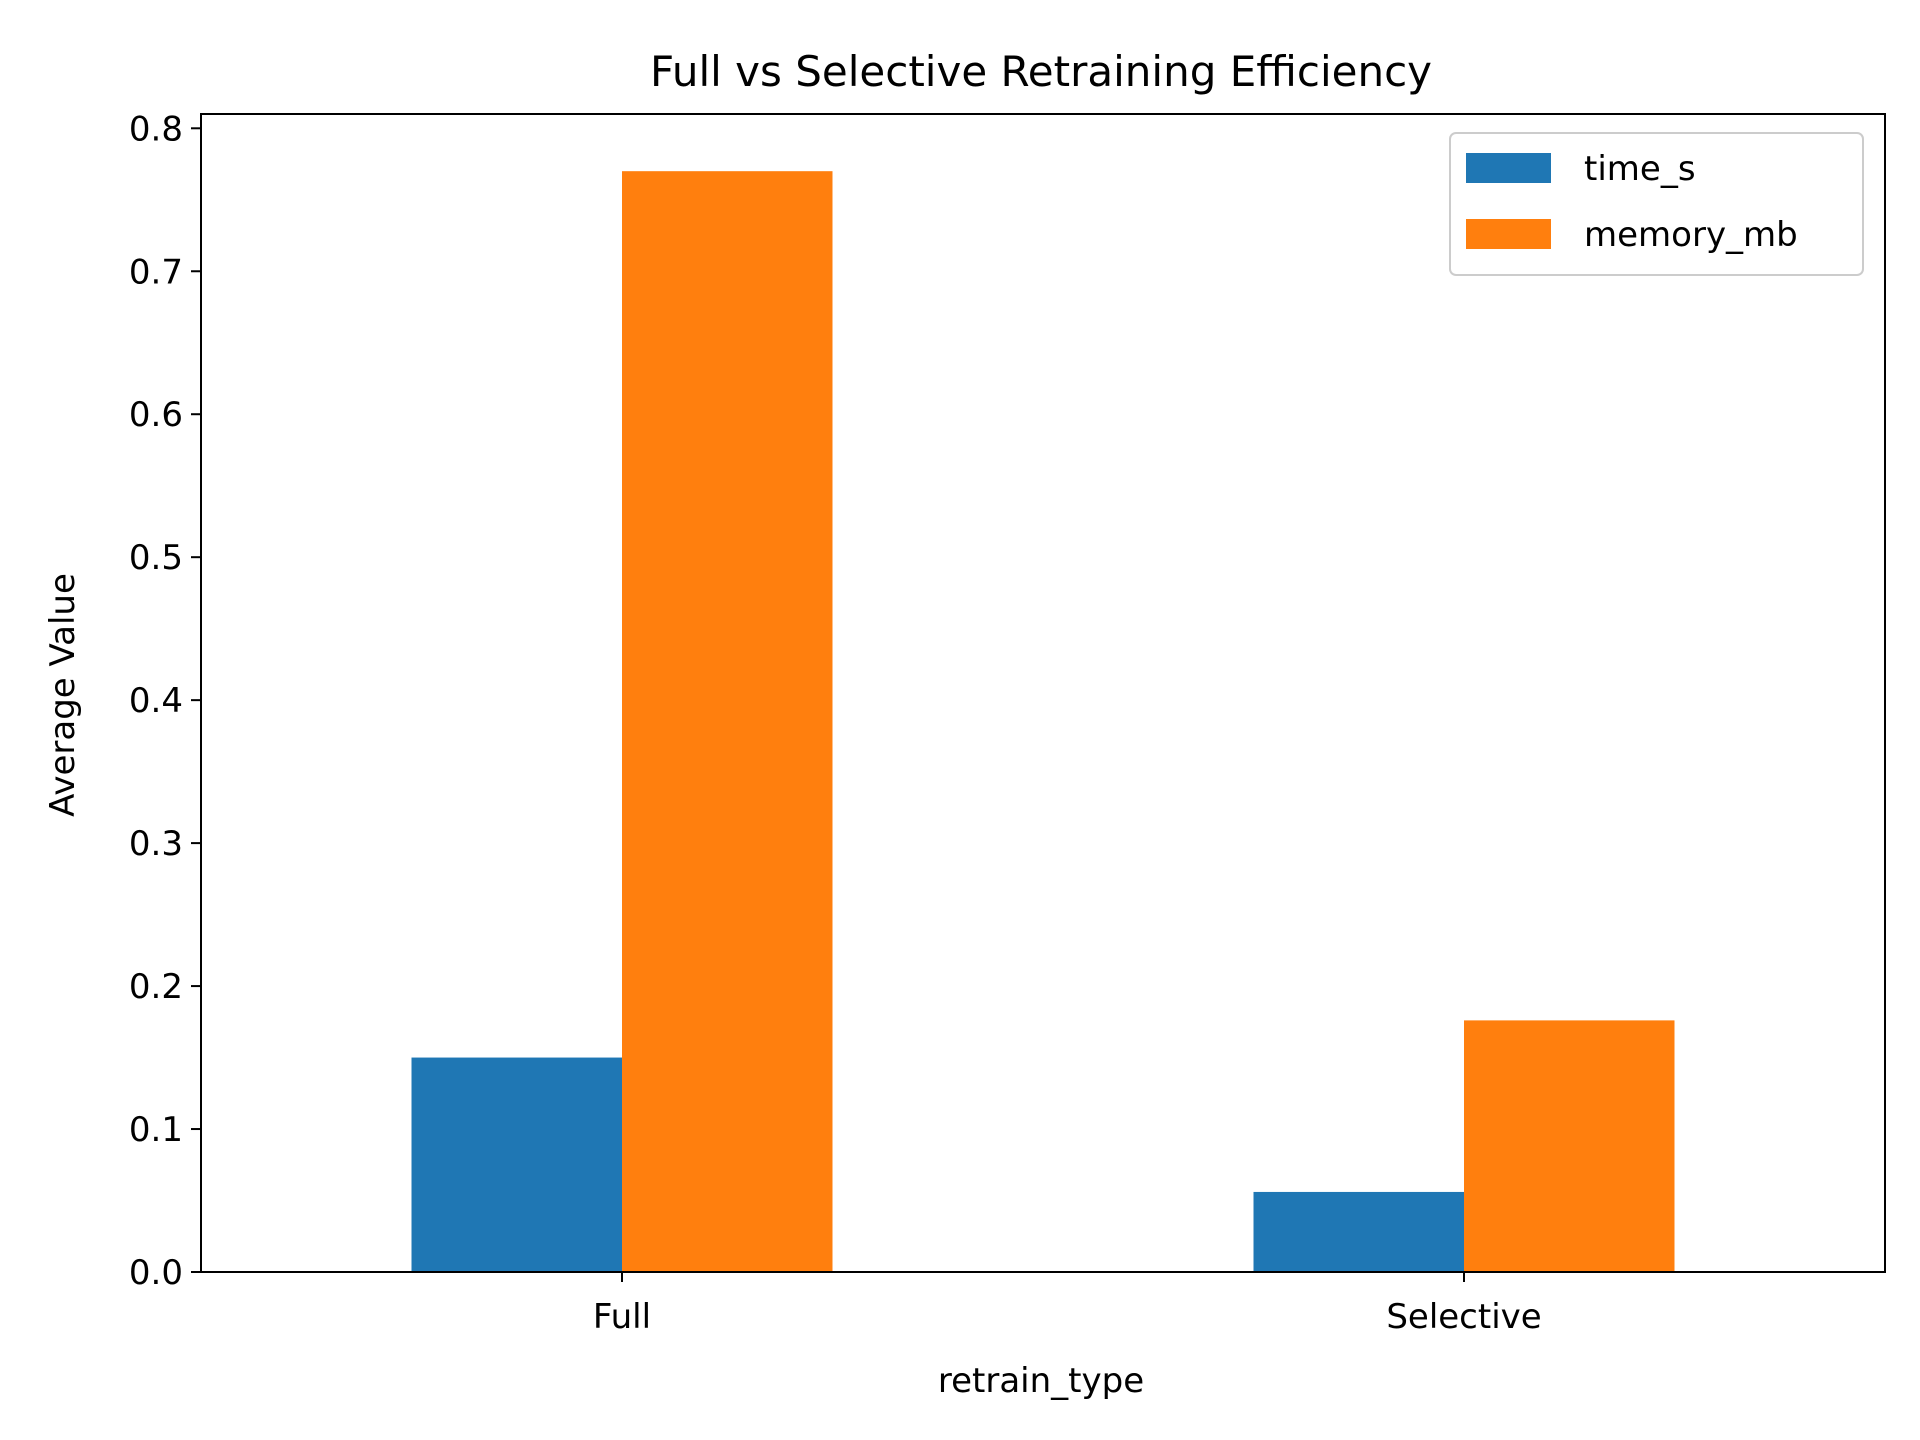 This screenshot has height=1440, width=1920. What do you see at coordinates (1508, 168) in the screenshot?
I see `legend-swatch-time_s` at bounding box center [1508, 168].